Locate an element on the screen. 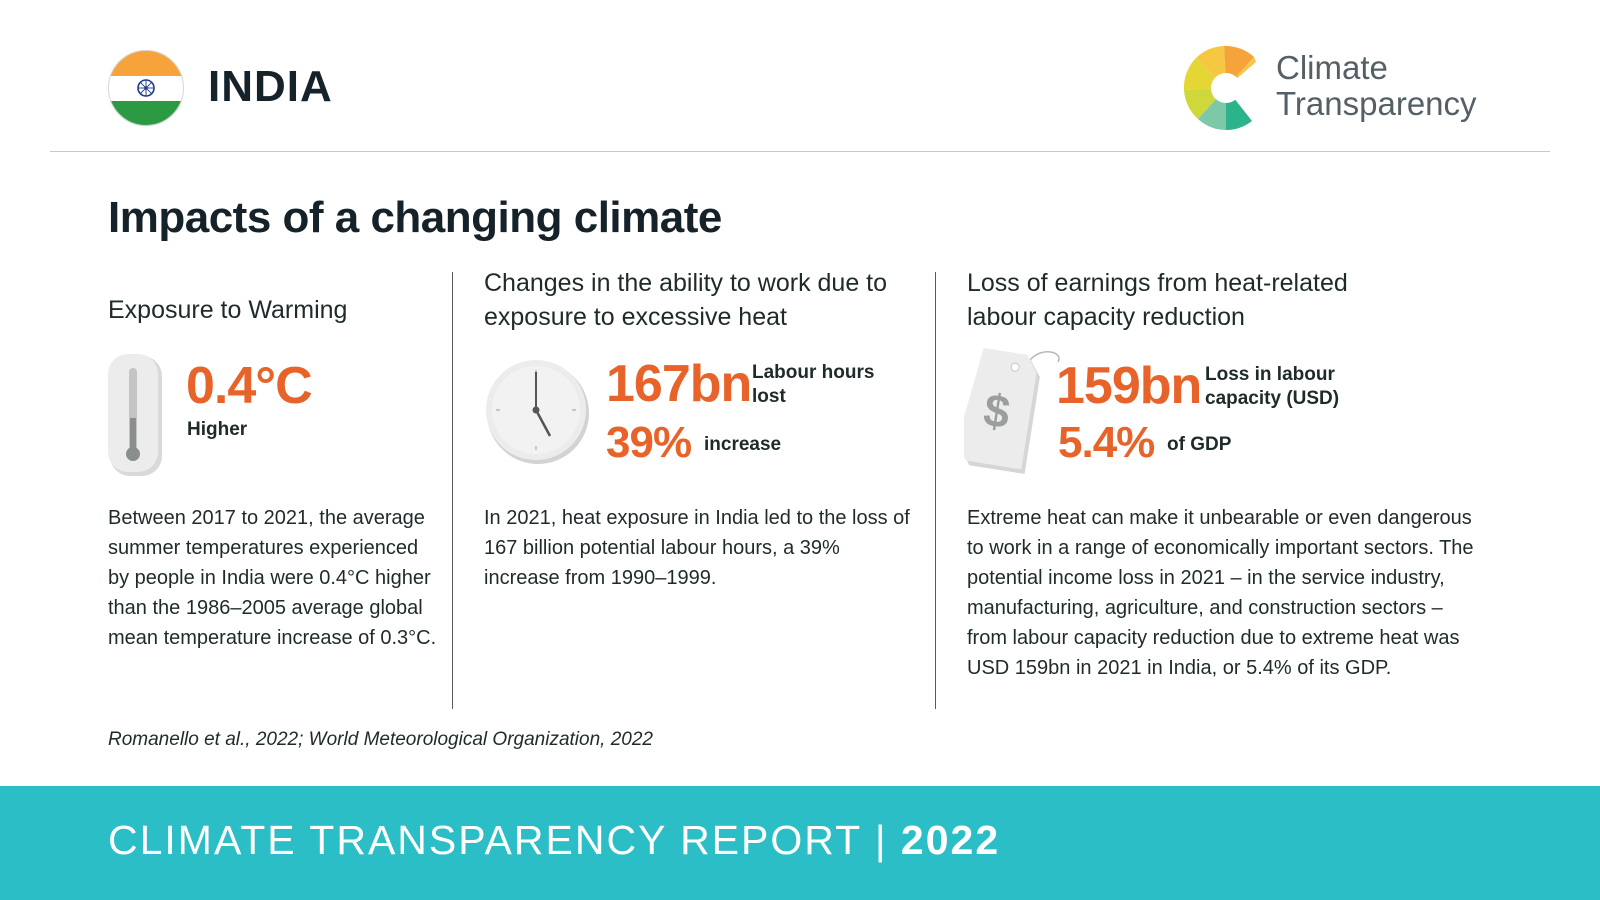 This screenshot has height=900, width=1600. clock-icon is located at coordinates (537, 412).